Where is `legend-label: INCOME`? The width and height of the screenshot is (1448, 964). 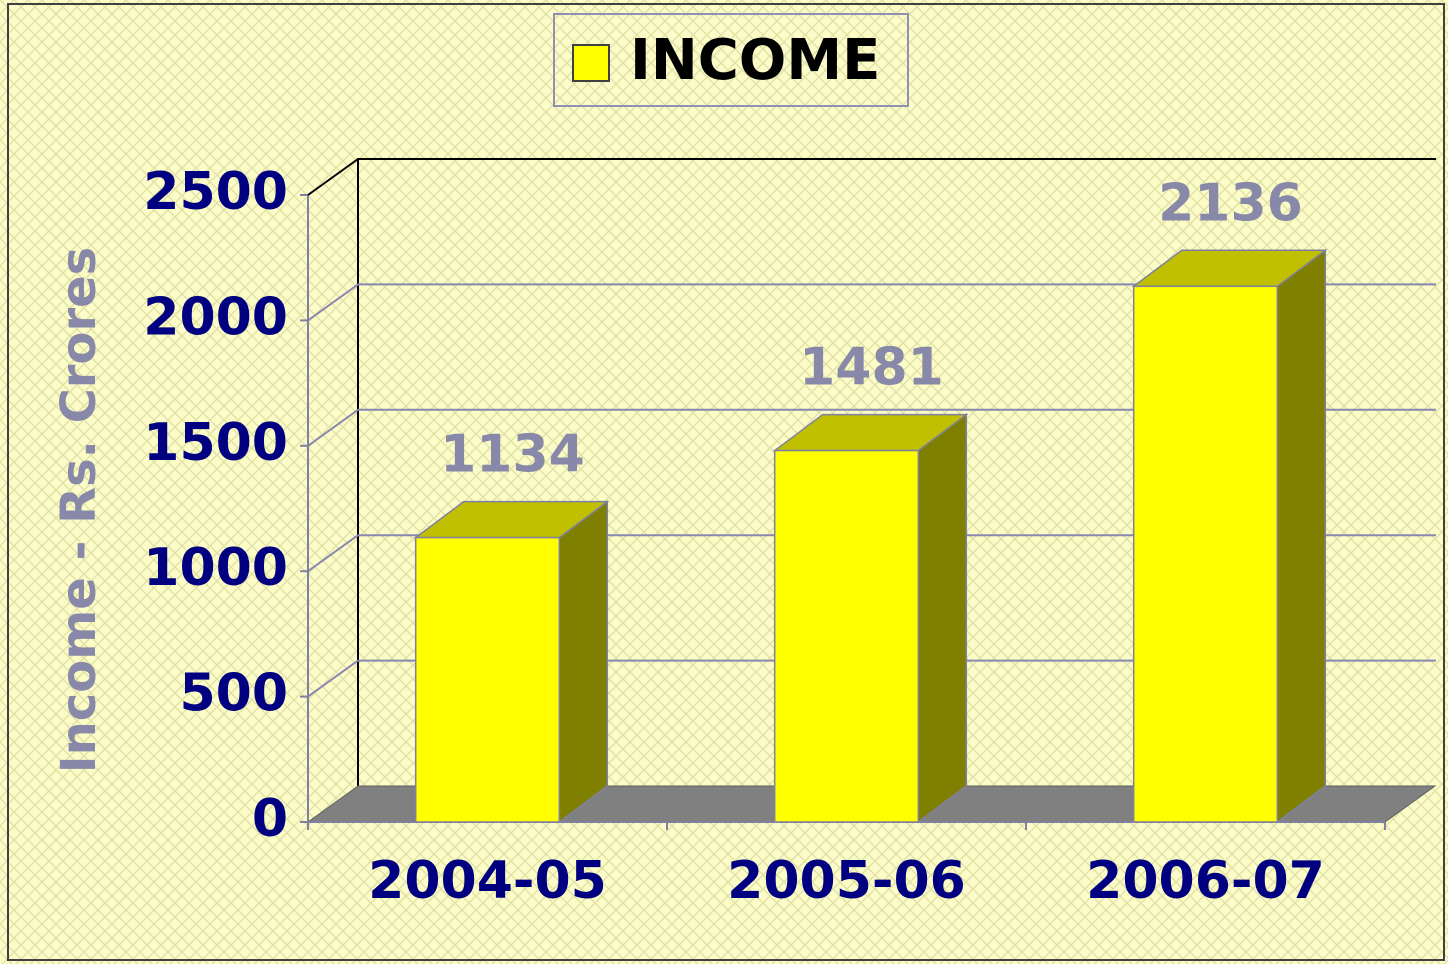
legend-label: INCOME is located at coordinates (755, 60).